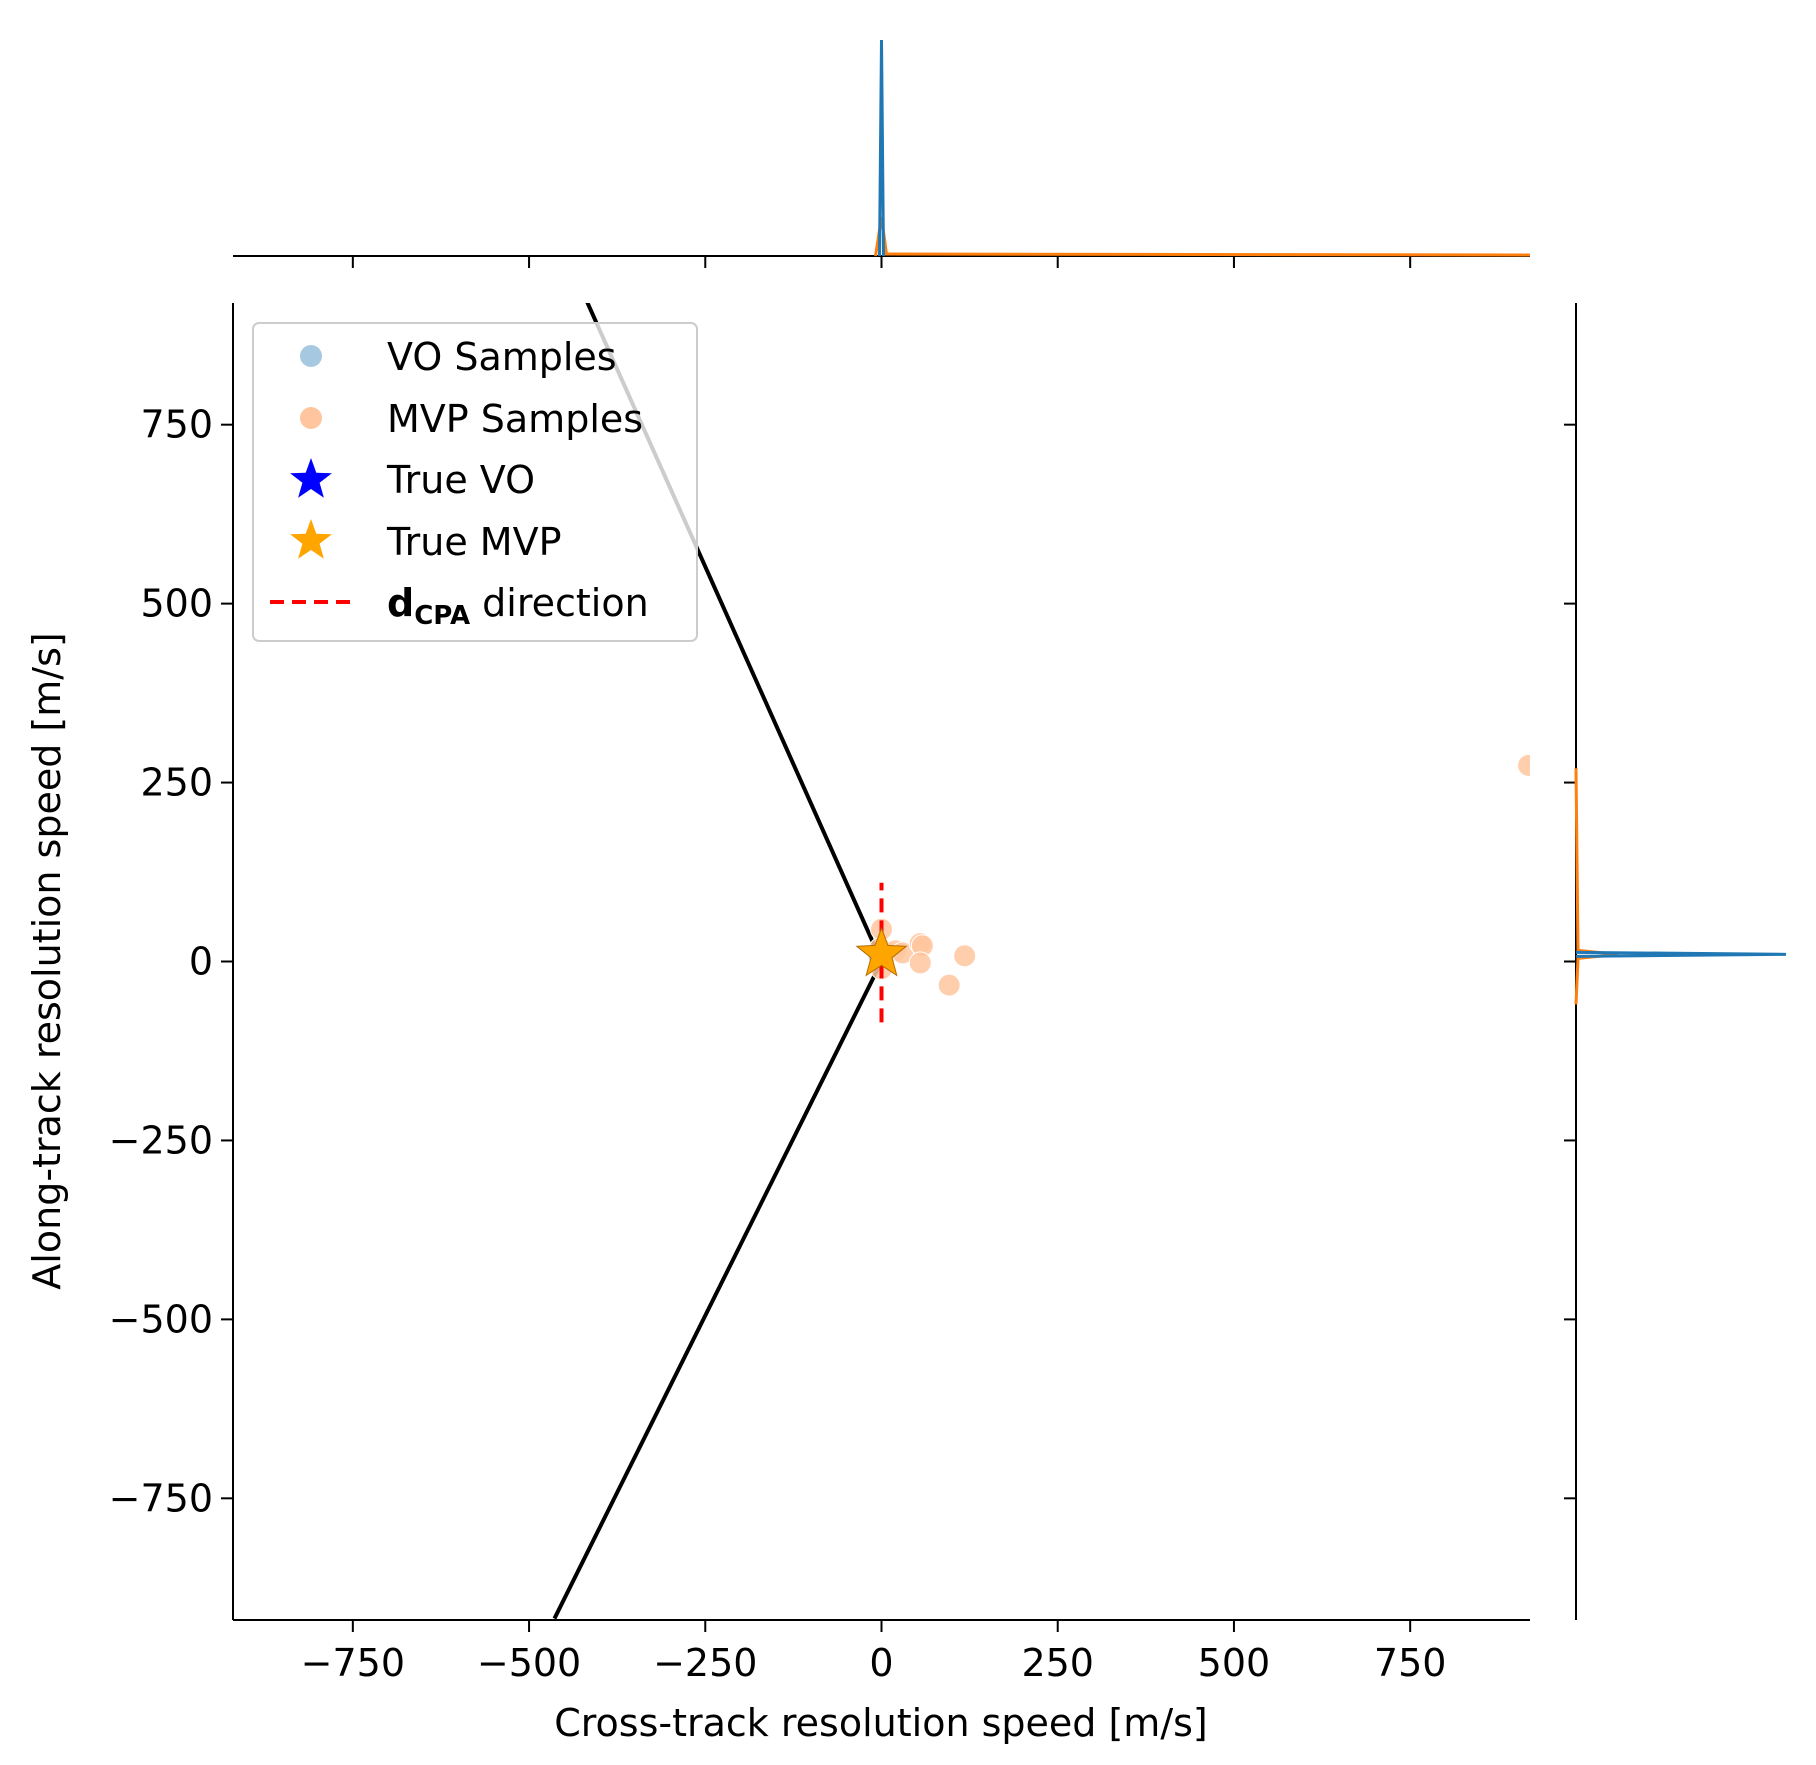  What do you see at coordinates (311, 418) in the screenshot?
I see `legend-marker-mvp-samples` at bounding box center [311, 418].